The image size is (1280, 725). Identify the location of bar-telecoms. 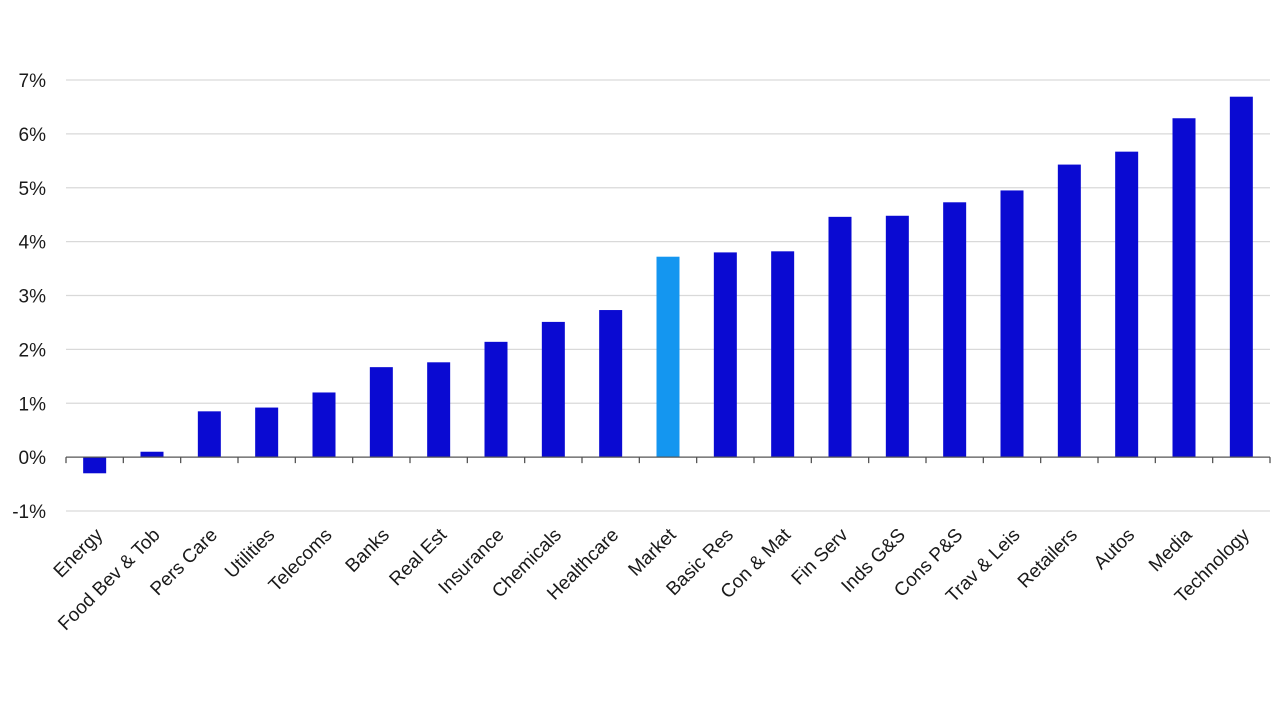
(324, 425).